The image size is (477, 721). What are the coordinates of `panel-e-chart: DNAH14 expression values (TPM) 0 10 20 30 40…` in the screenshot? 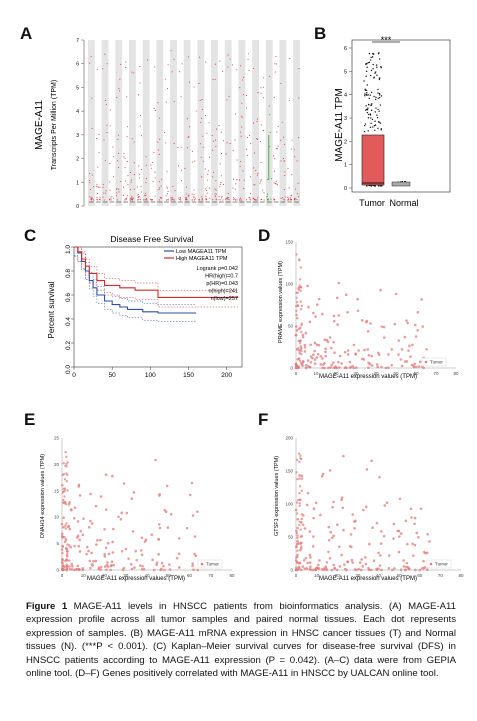 It's located at (137, 509).